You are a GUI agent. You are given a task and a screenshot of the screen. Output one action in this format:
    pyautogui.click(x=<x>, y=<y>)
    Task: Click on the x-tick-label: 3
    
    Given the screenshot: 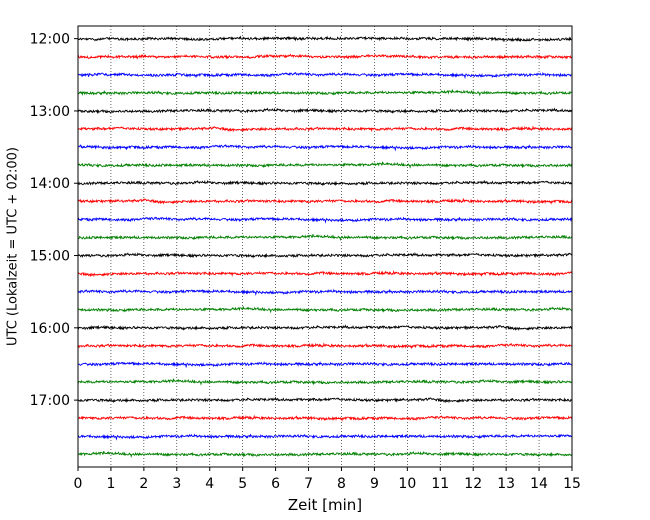 What is the action you would take?
    pyautogui.click(x=176, y=484)
    